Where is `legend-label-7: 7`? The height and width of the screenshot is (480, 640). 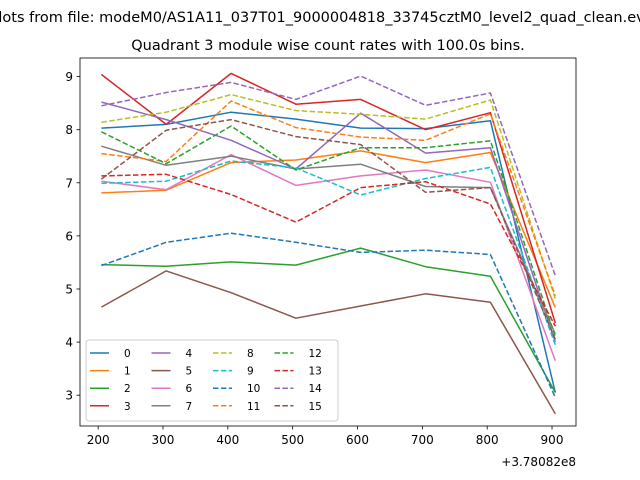 legend-label-7: 7 is located at coordinates (189, 407).